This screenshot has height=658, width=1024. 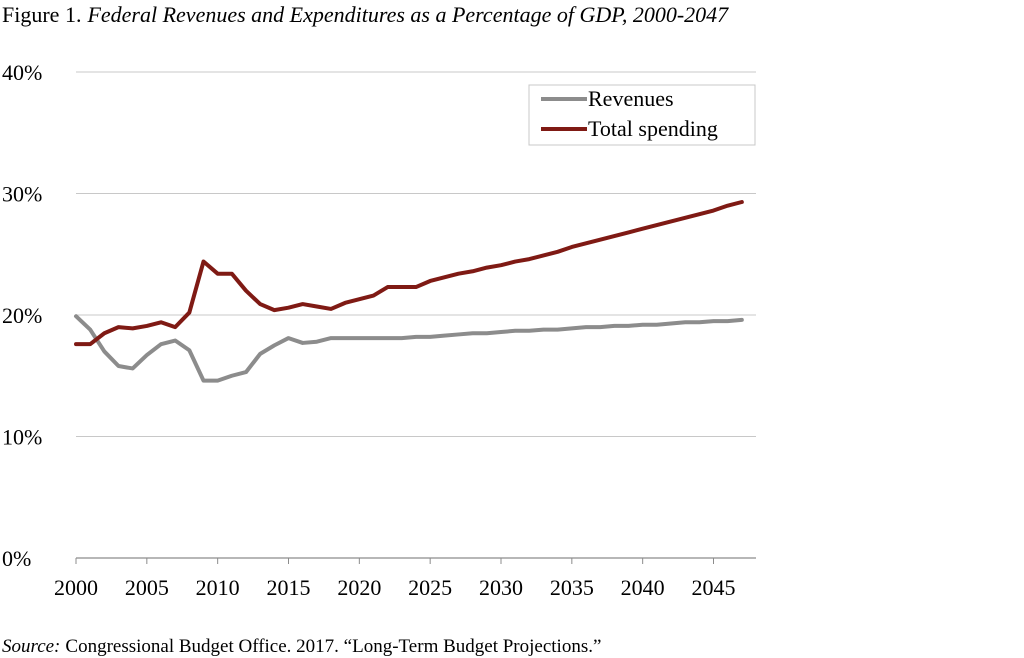 I want to click on legend: Revenues Total spending, so click(x=642, y=115).